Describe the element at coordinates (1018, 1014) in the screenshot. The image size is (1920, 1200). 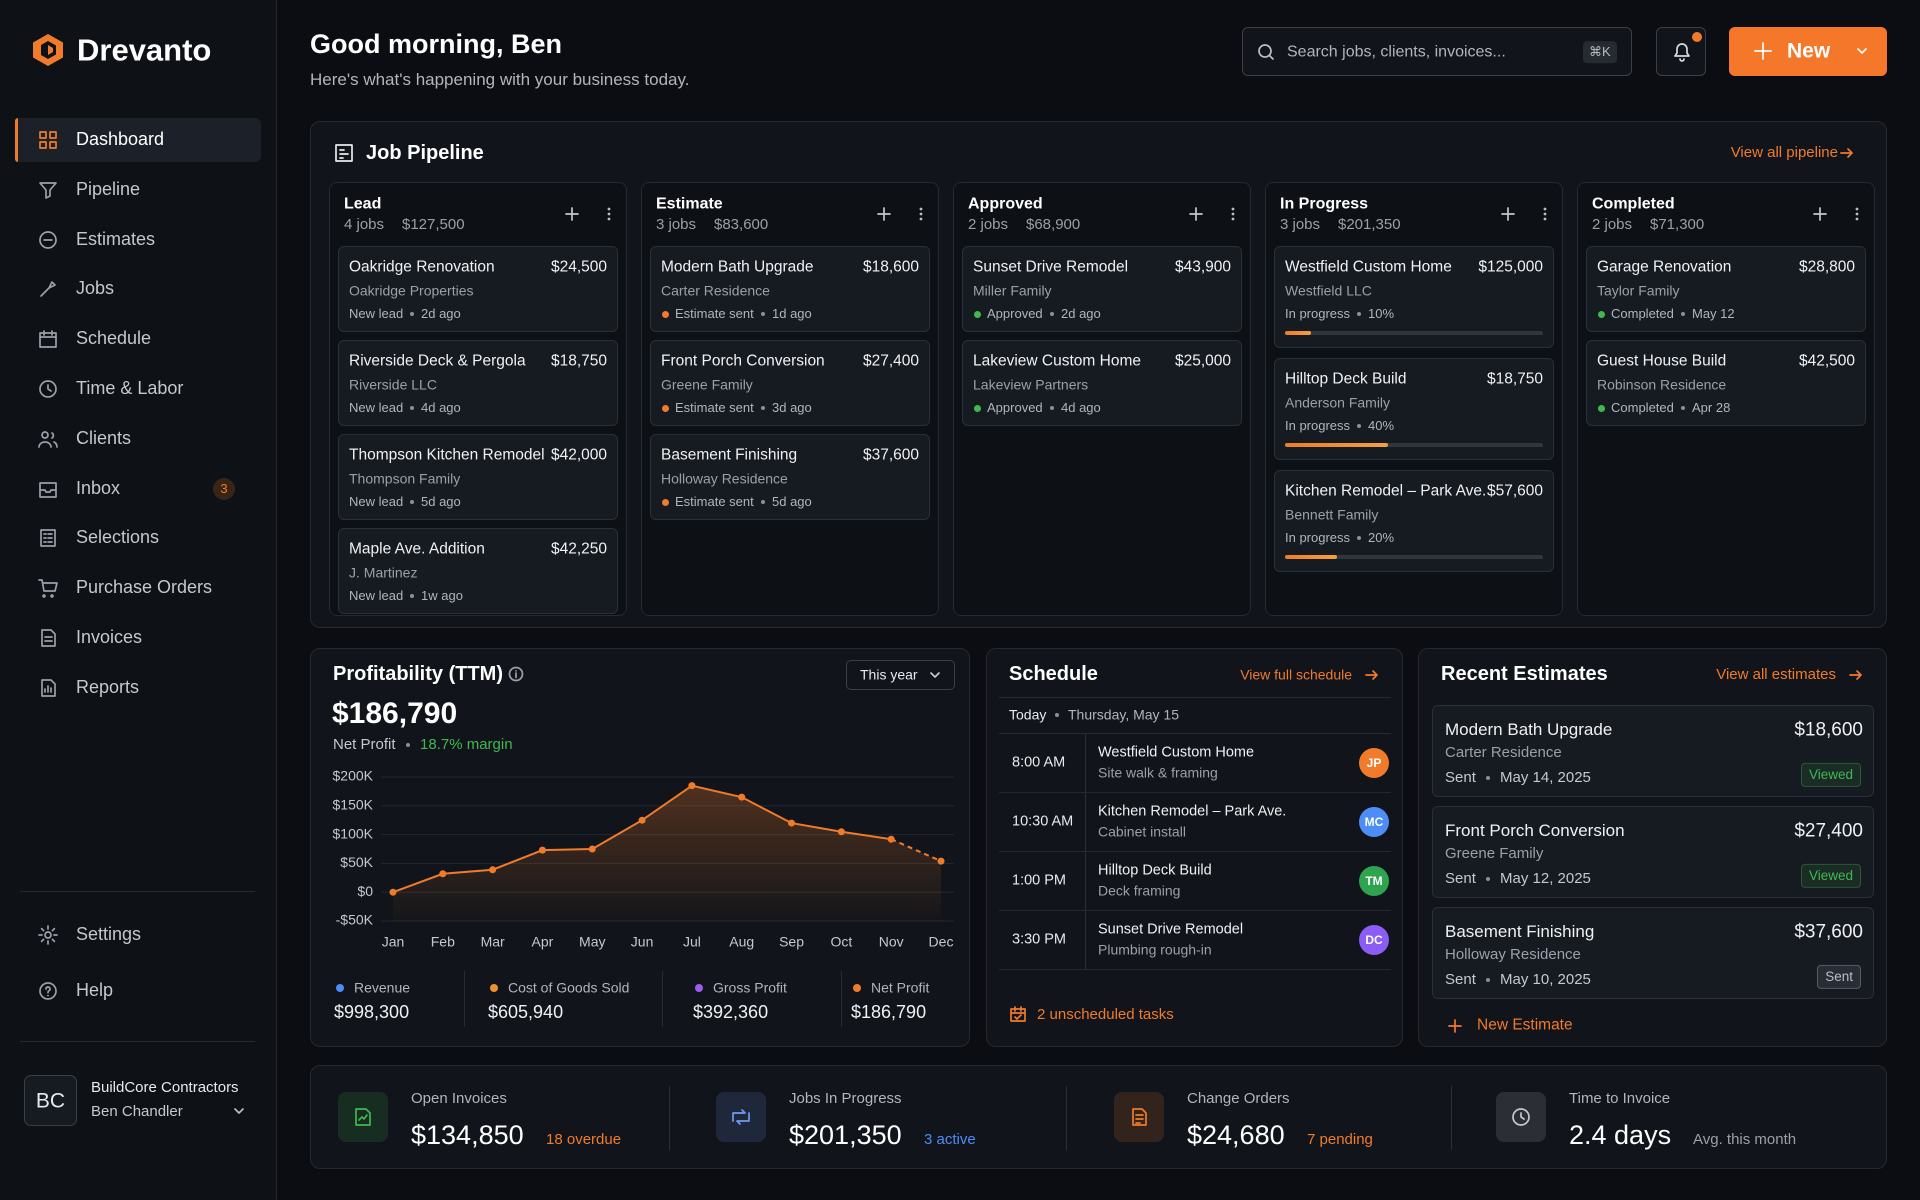
I see `task-icon` at that location.